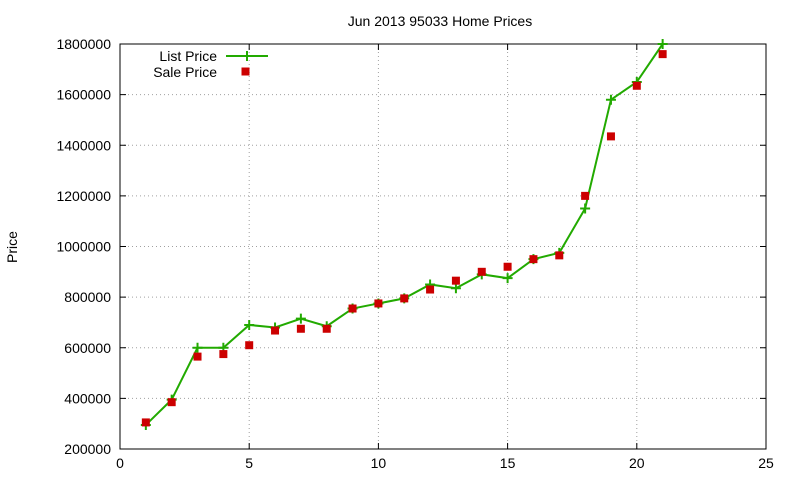 This screenshot has width=800, height=480. What do you see at coordinates (185, 72) in the screenshot?
I see `legend-label-sale-price: Sale Price` at bounding box center [185, 72].